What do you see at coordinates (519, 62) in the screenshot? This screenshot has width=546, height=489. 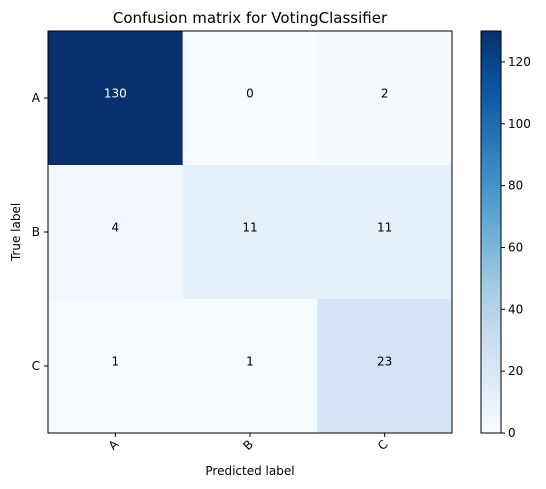 I see `colorbar-tick-label: 120` at bounding box center [519, 62].